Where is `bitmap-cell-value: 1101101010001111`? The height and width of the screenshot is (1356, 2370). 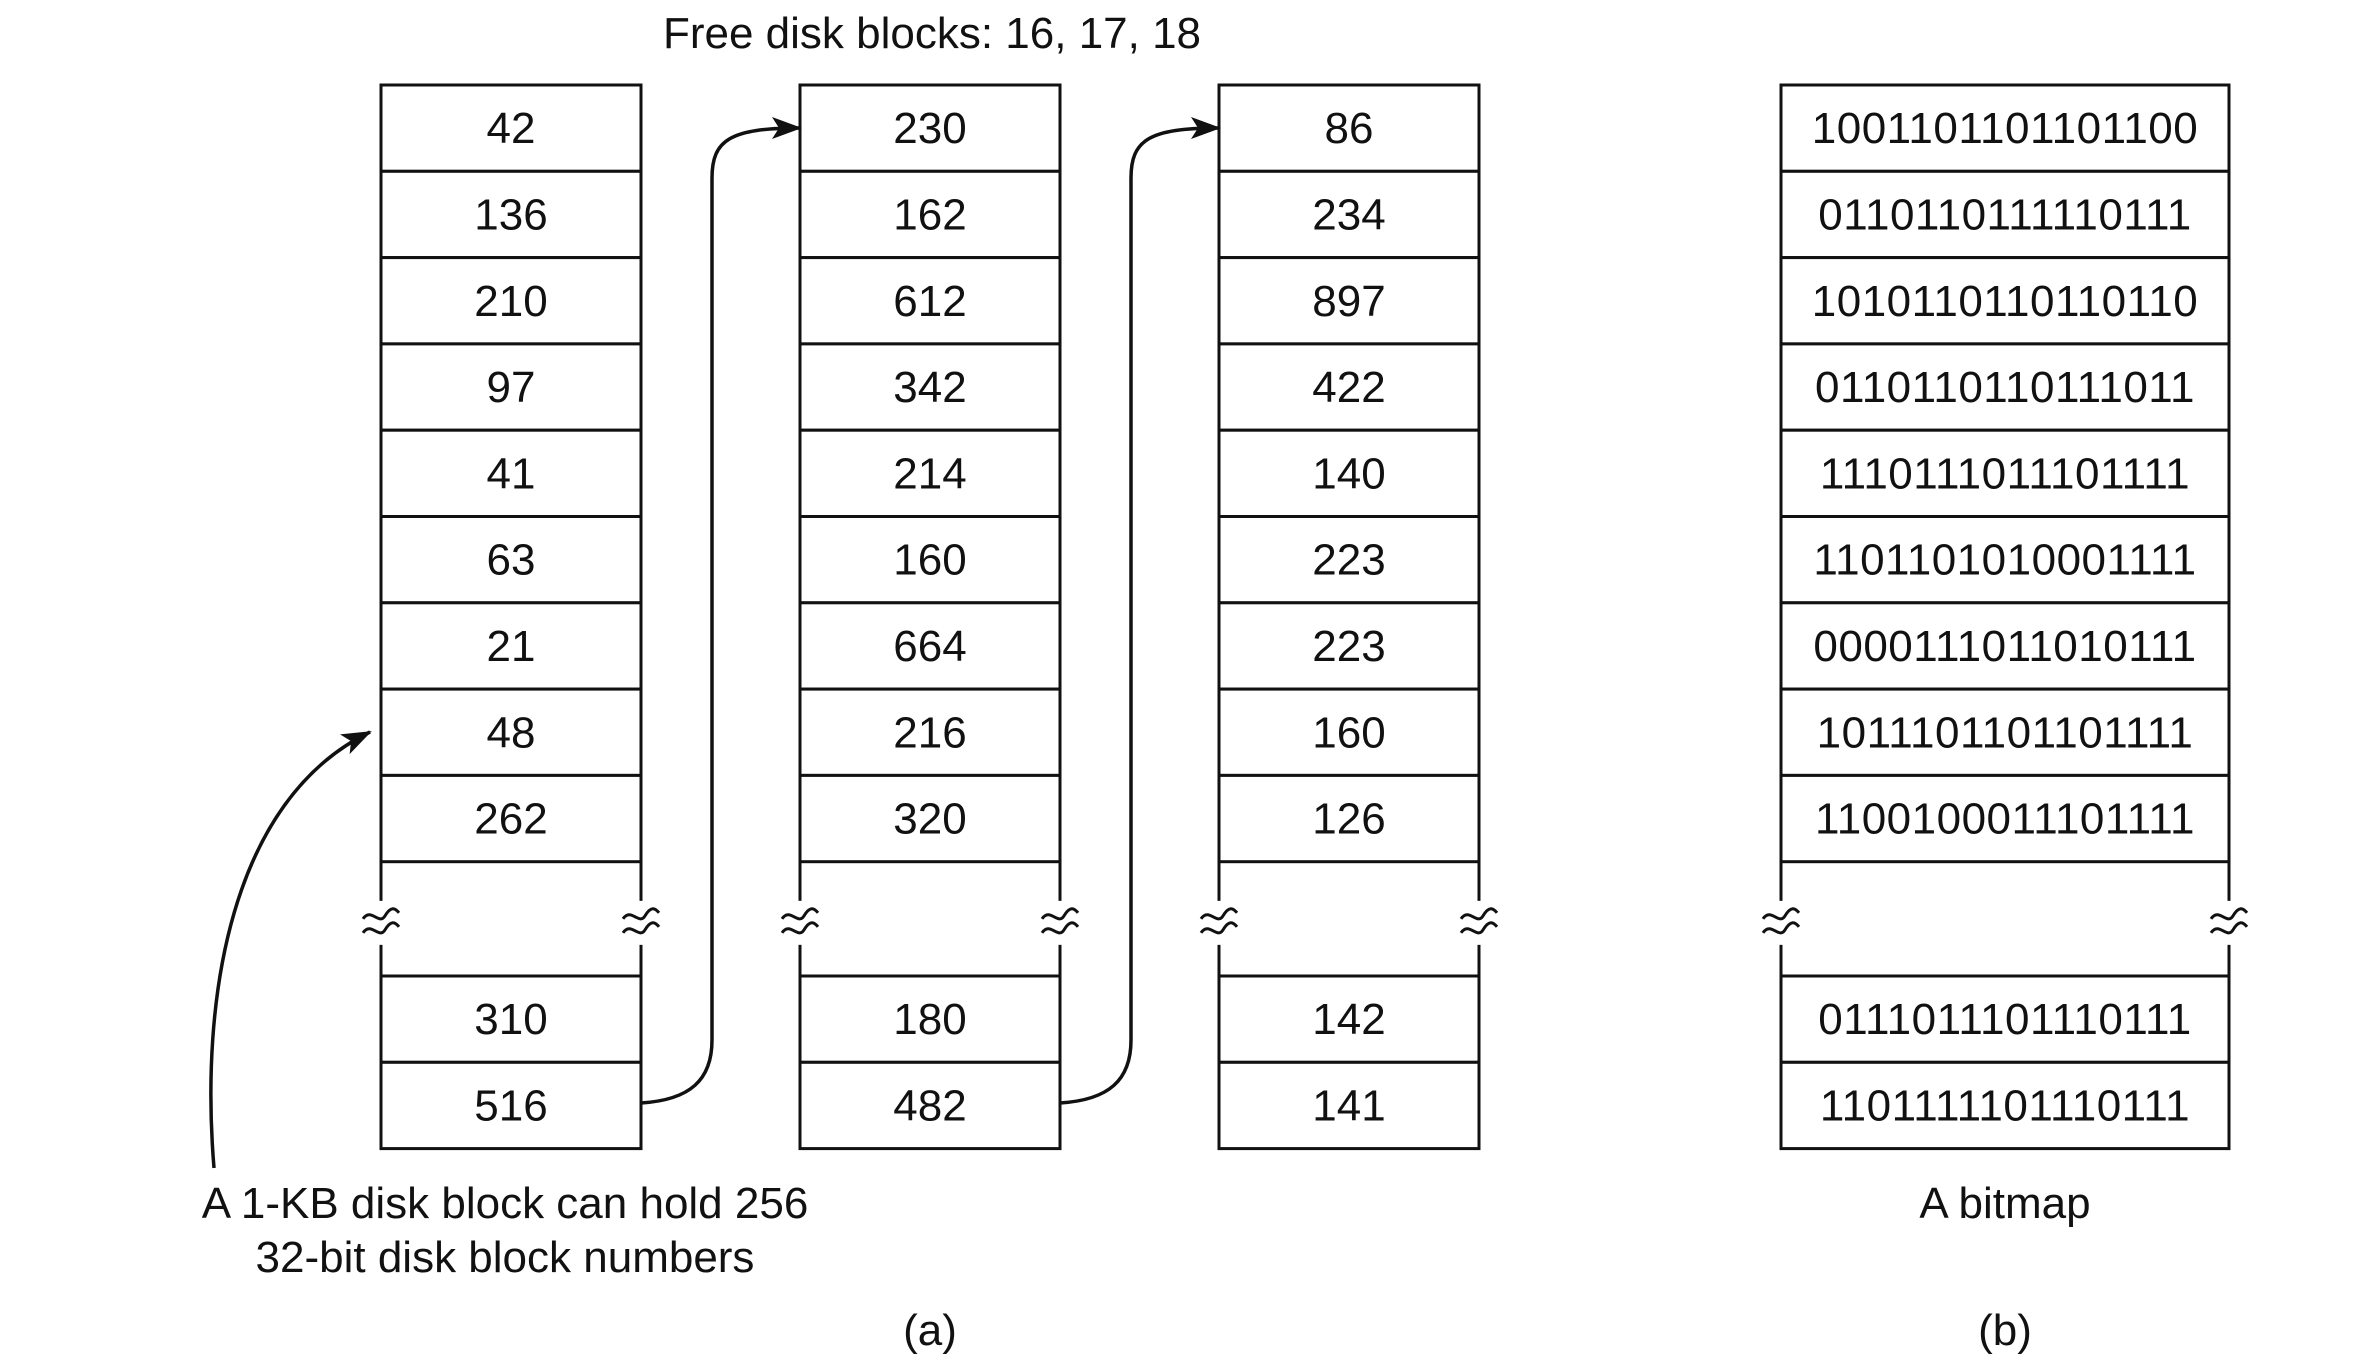 bitmap-cell-value: 1101101010001111 is located at coordinates (2004, 560).